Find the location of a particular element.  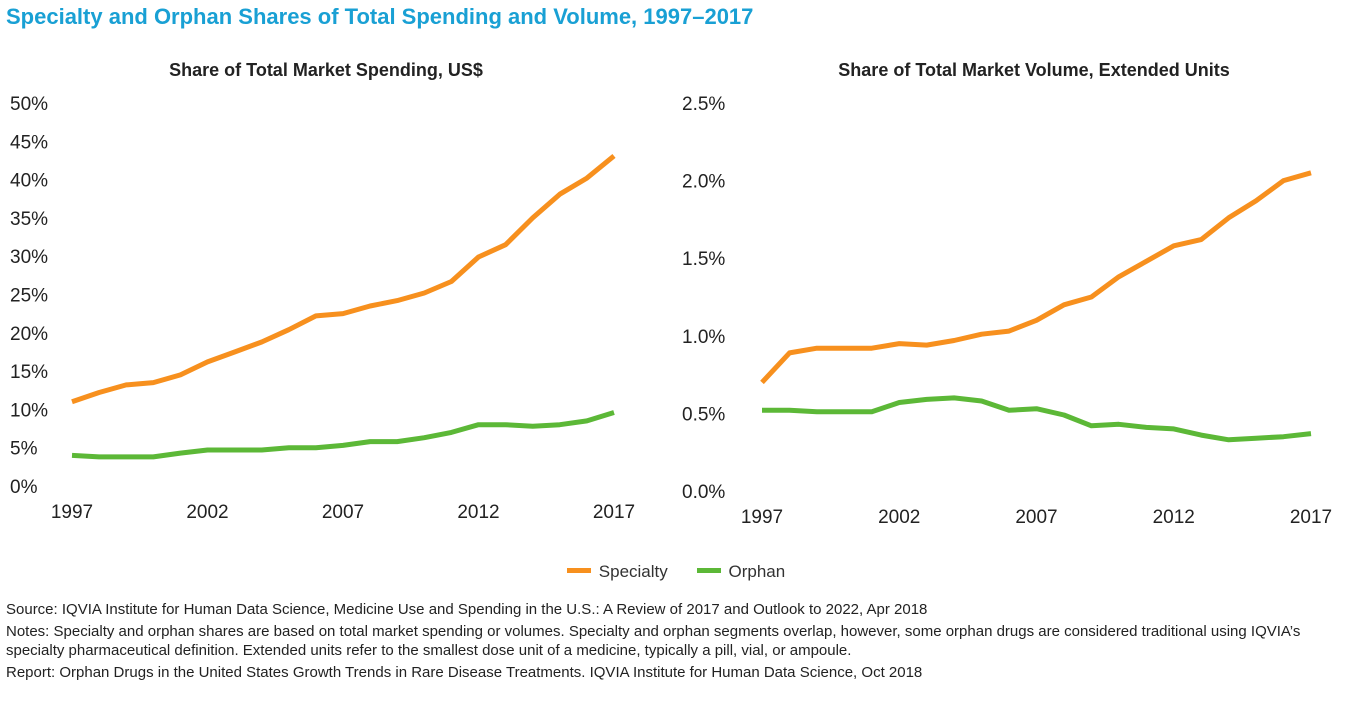

spending-ytick-label: 10% is located at coordinates (29, 410).